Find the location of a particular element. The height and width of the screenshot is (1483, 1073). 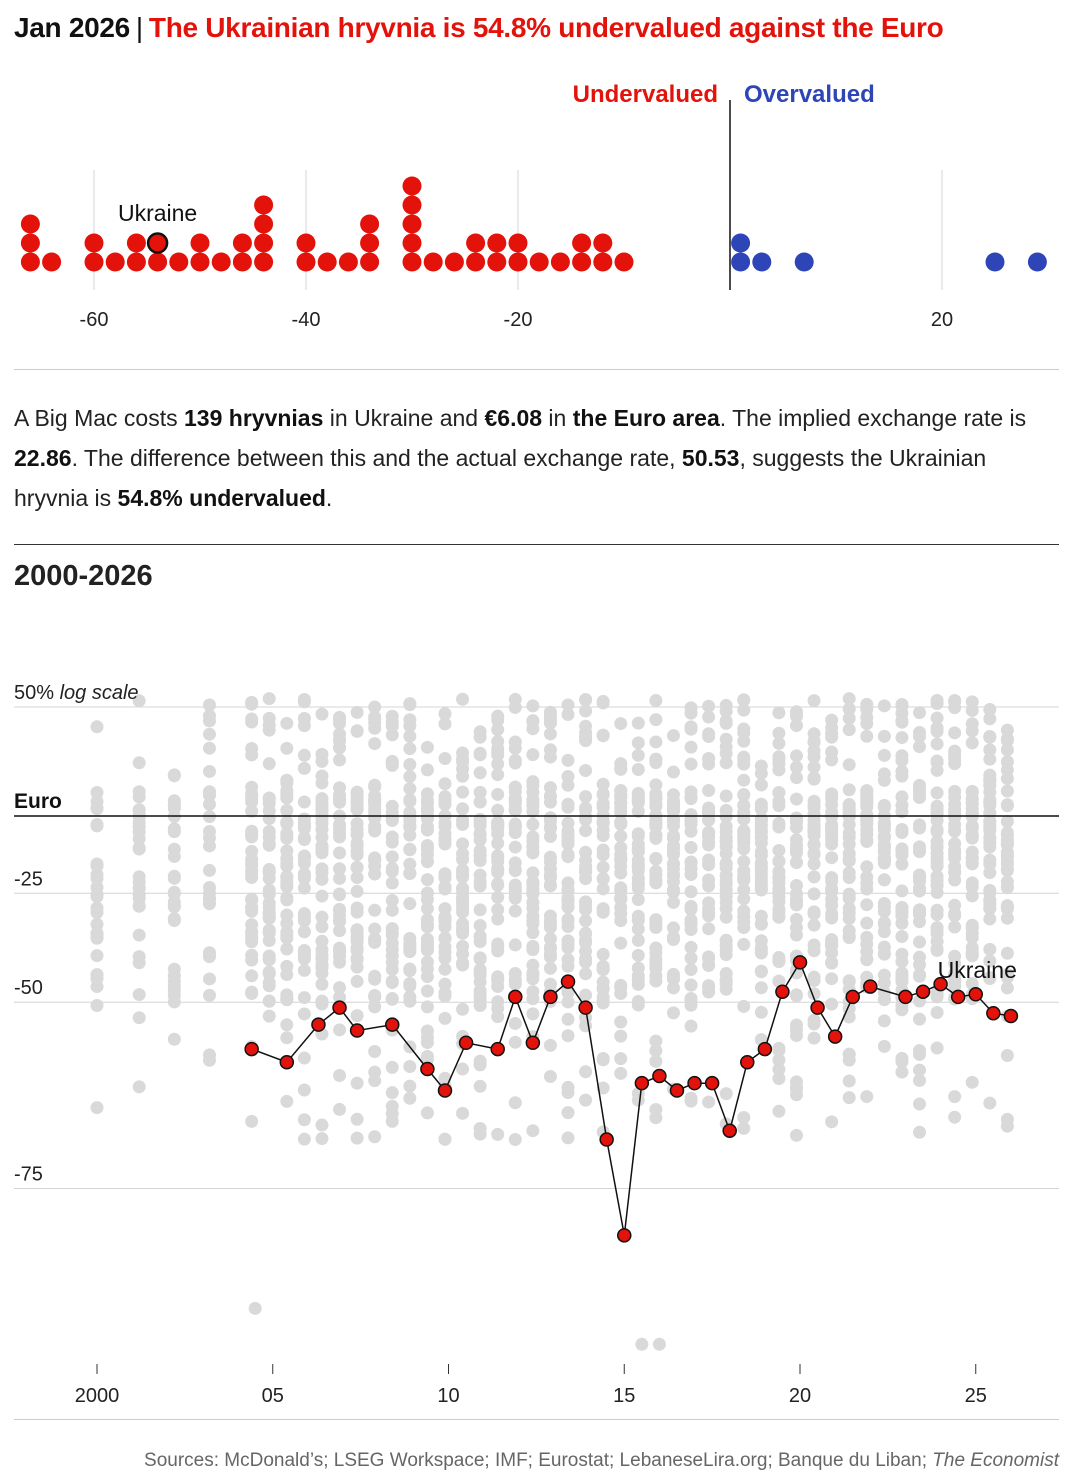

divider is located at coordinates (536, 369).